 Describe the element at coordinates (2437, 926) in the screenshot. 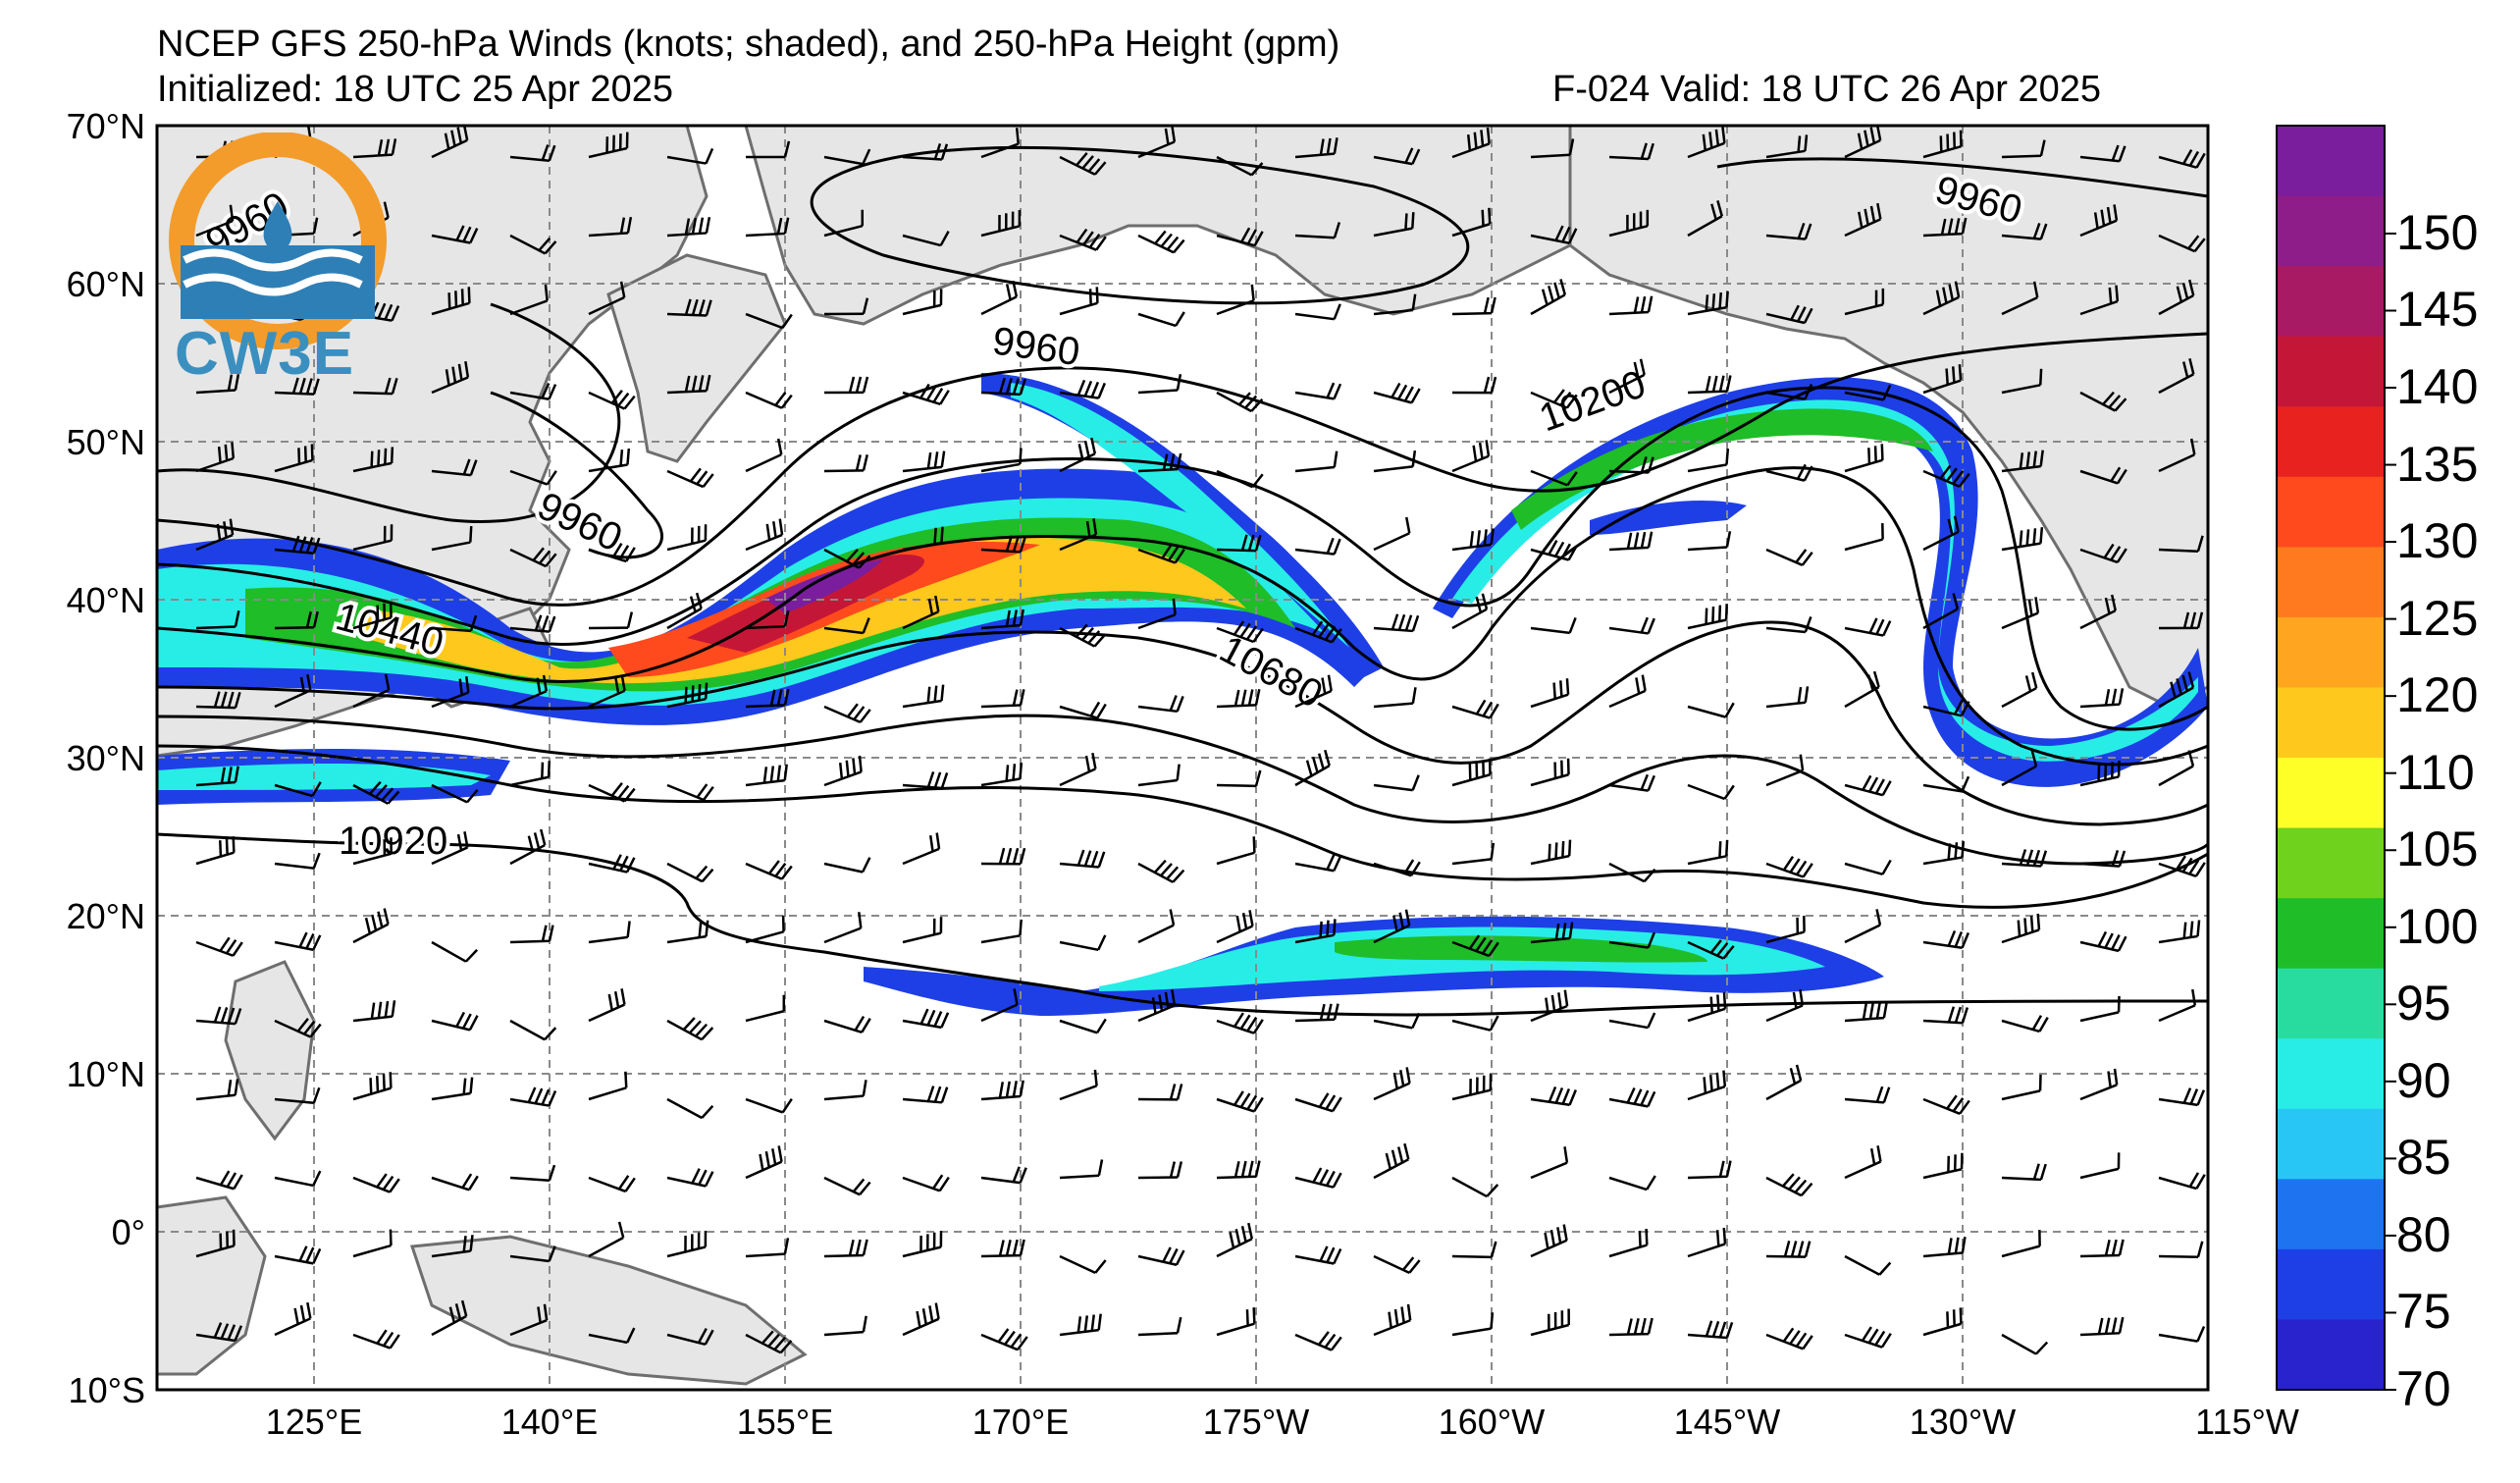

I see `colorbar-label: 100` at that location.